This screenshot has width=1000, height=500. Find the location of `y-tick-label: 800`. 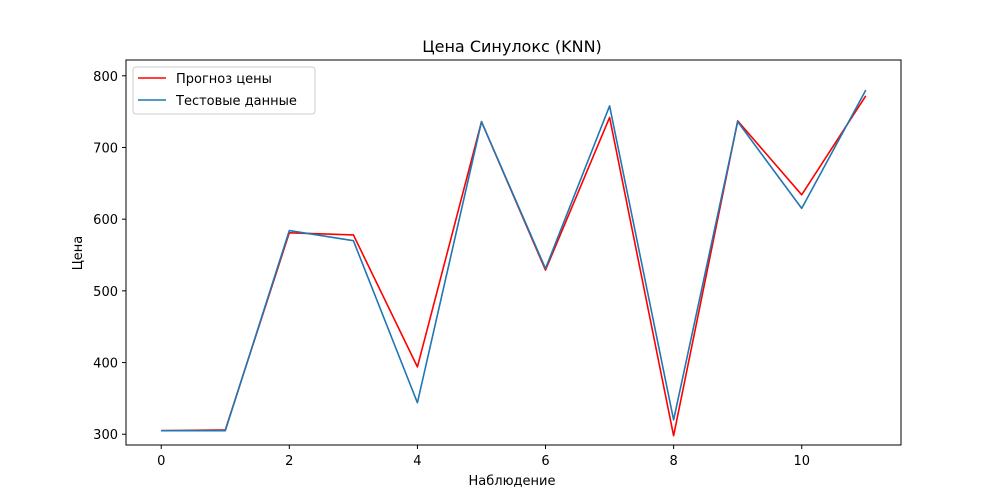

y-tick-label: 800 is located at coordinates (105, 77).